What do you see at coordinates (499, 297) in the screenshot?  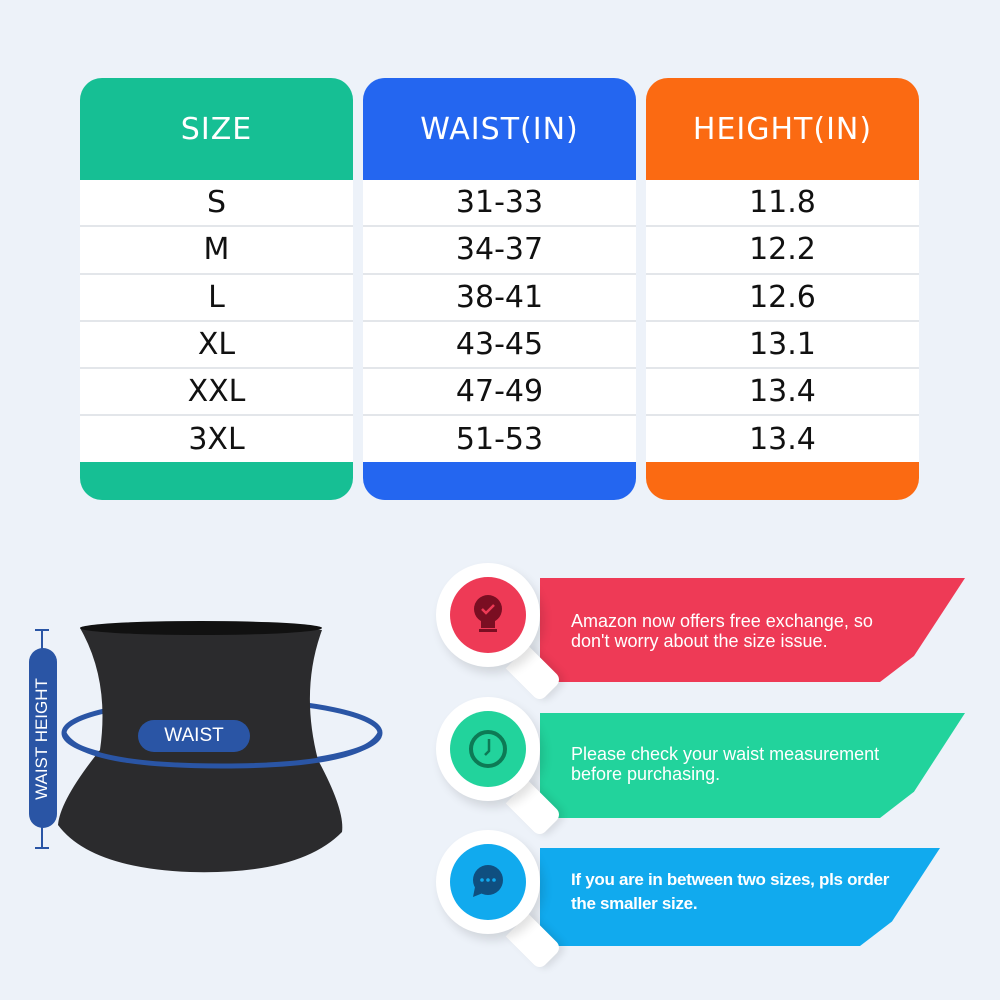 I see `table-cell: 38-41` at bounding box center [499, 297].